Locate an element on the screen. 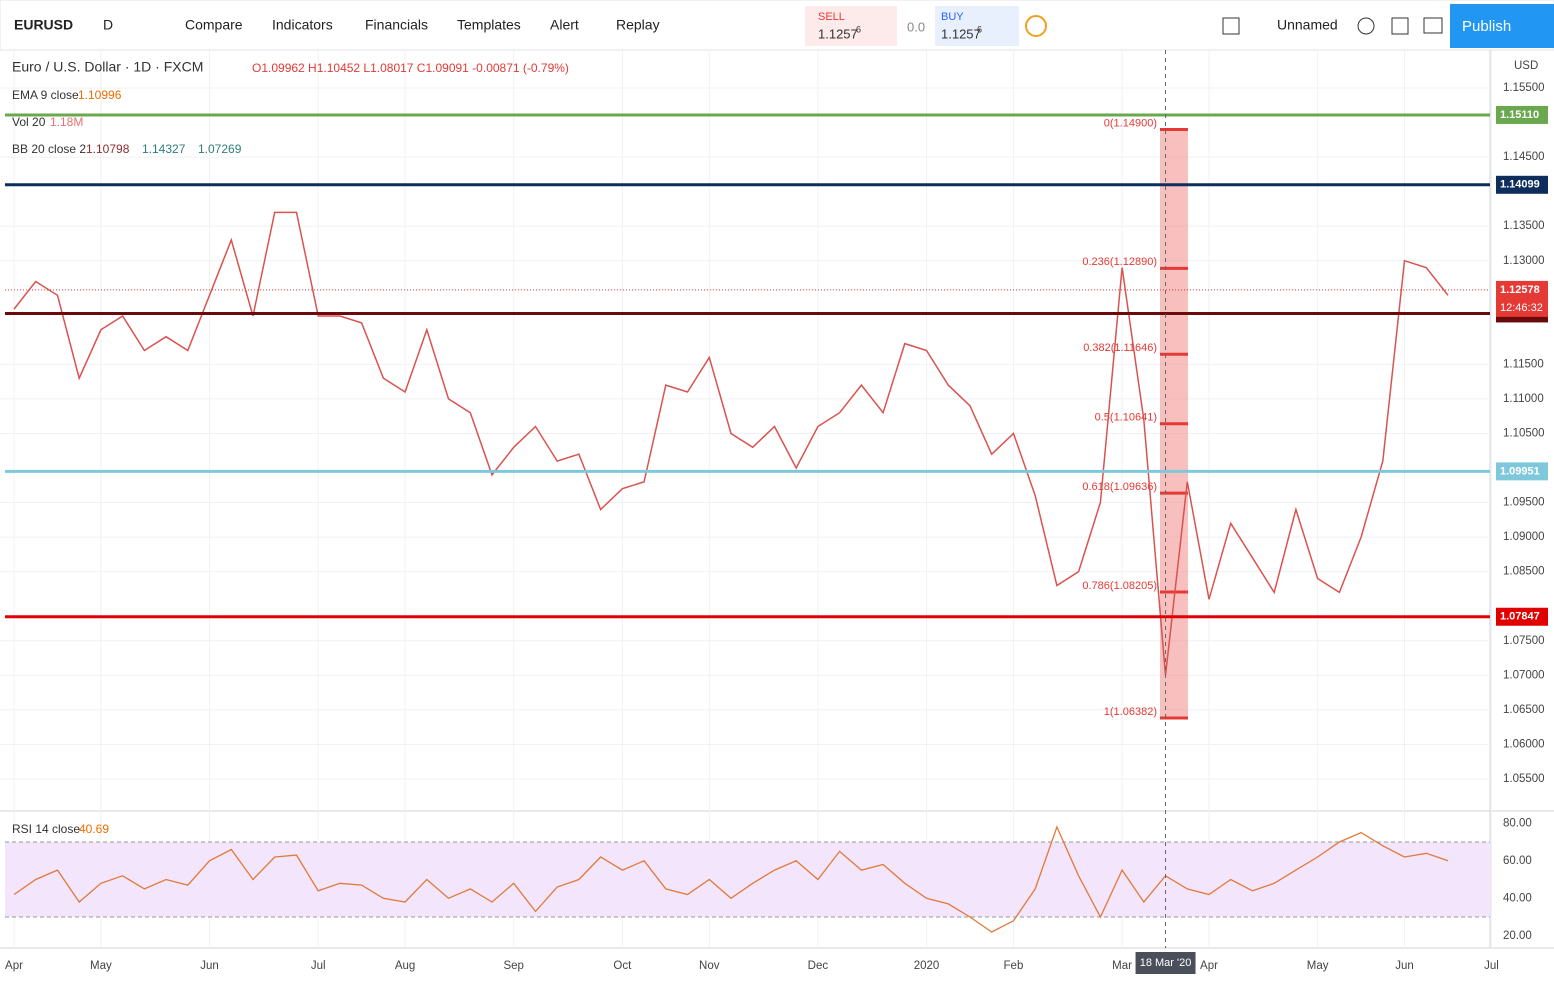 The image size is (1554, 984). crosshair-tag is located at coordinates (1165, 963).